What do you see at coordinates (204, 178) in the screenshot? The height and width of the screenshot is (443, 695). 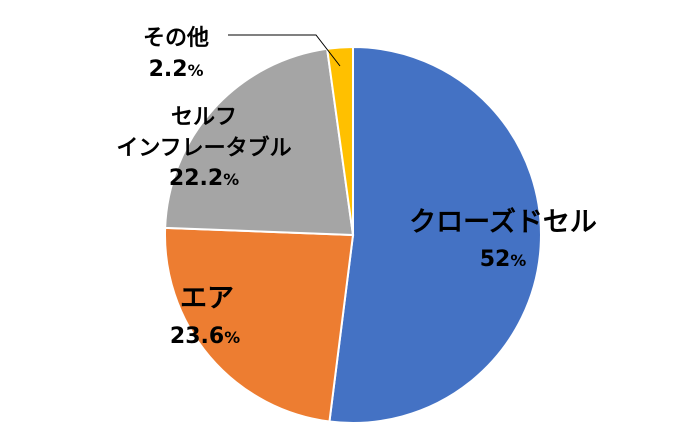 I see `slice-value-self-inflatable: 22.2%` at bounding box center [204, 178].